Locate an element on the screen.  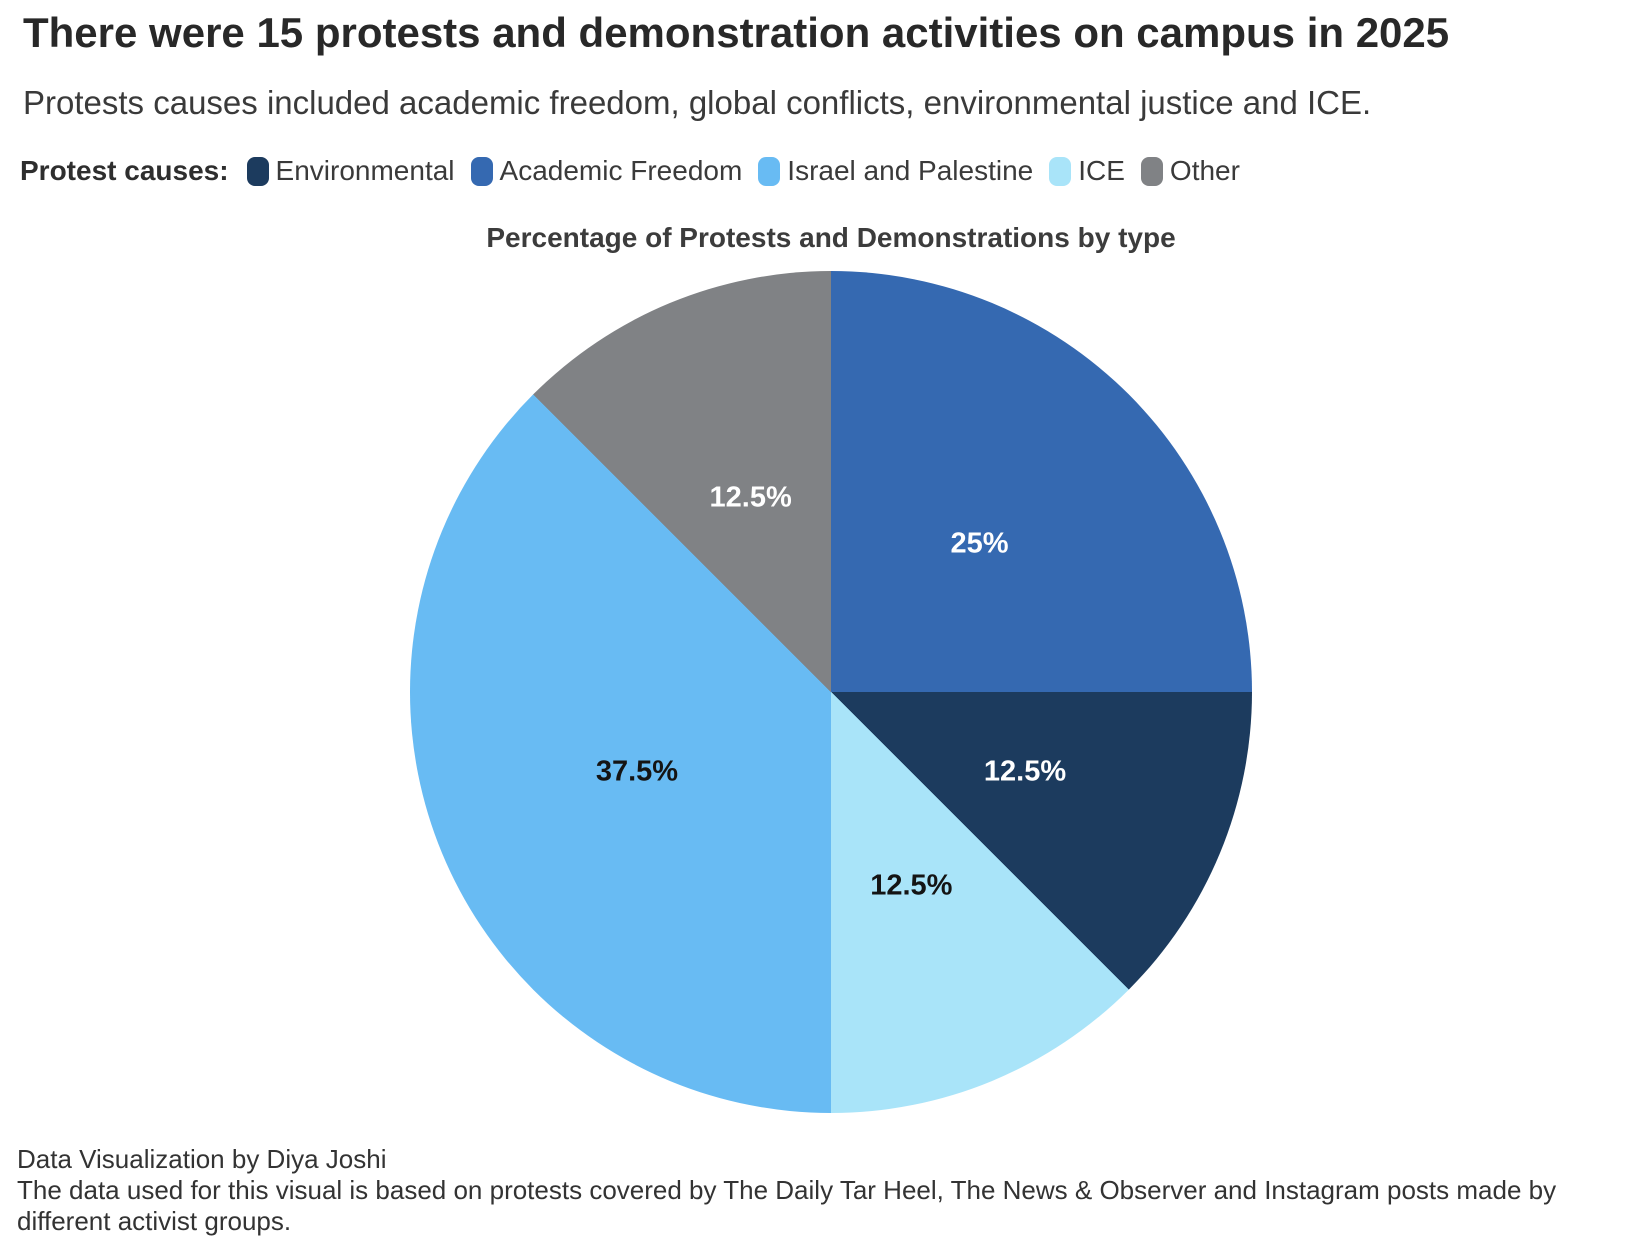
legend-item: Academic Freedom is located at coordinates (606, 171).